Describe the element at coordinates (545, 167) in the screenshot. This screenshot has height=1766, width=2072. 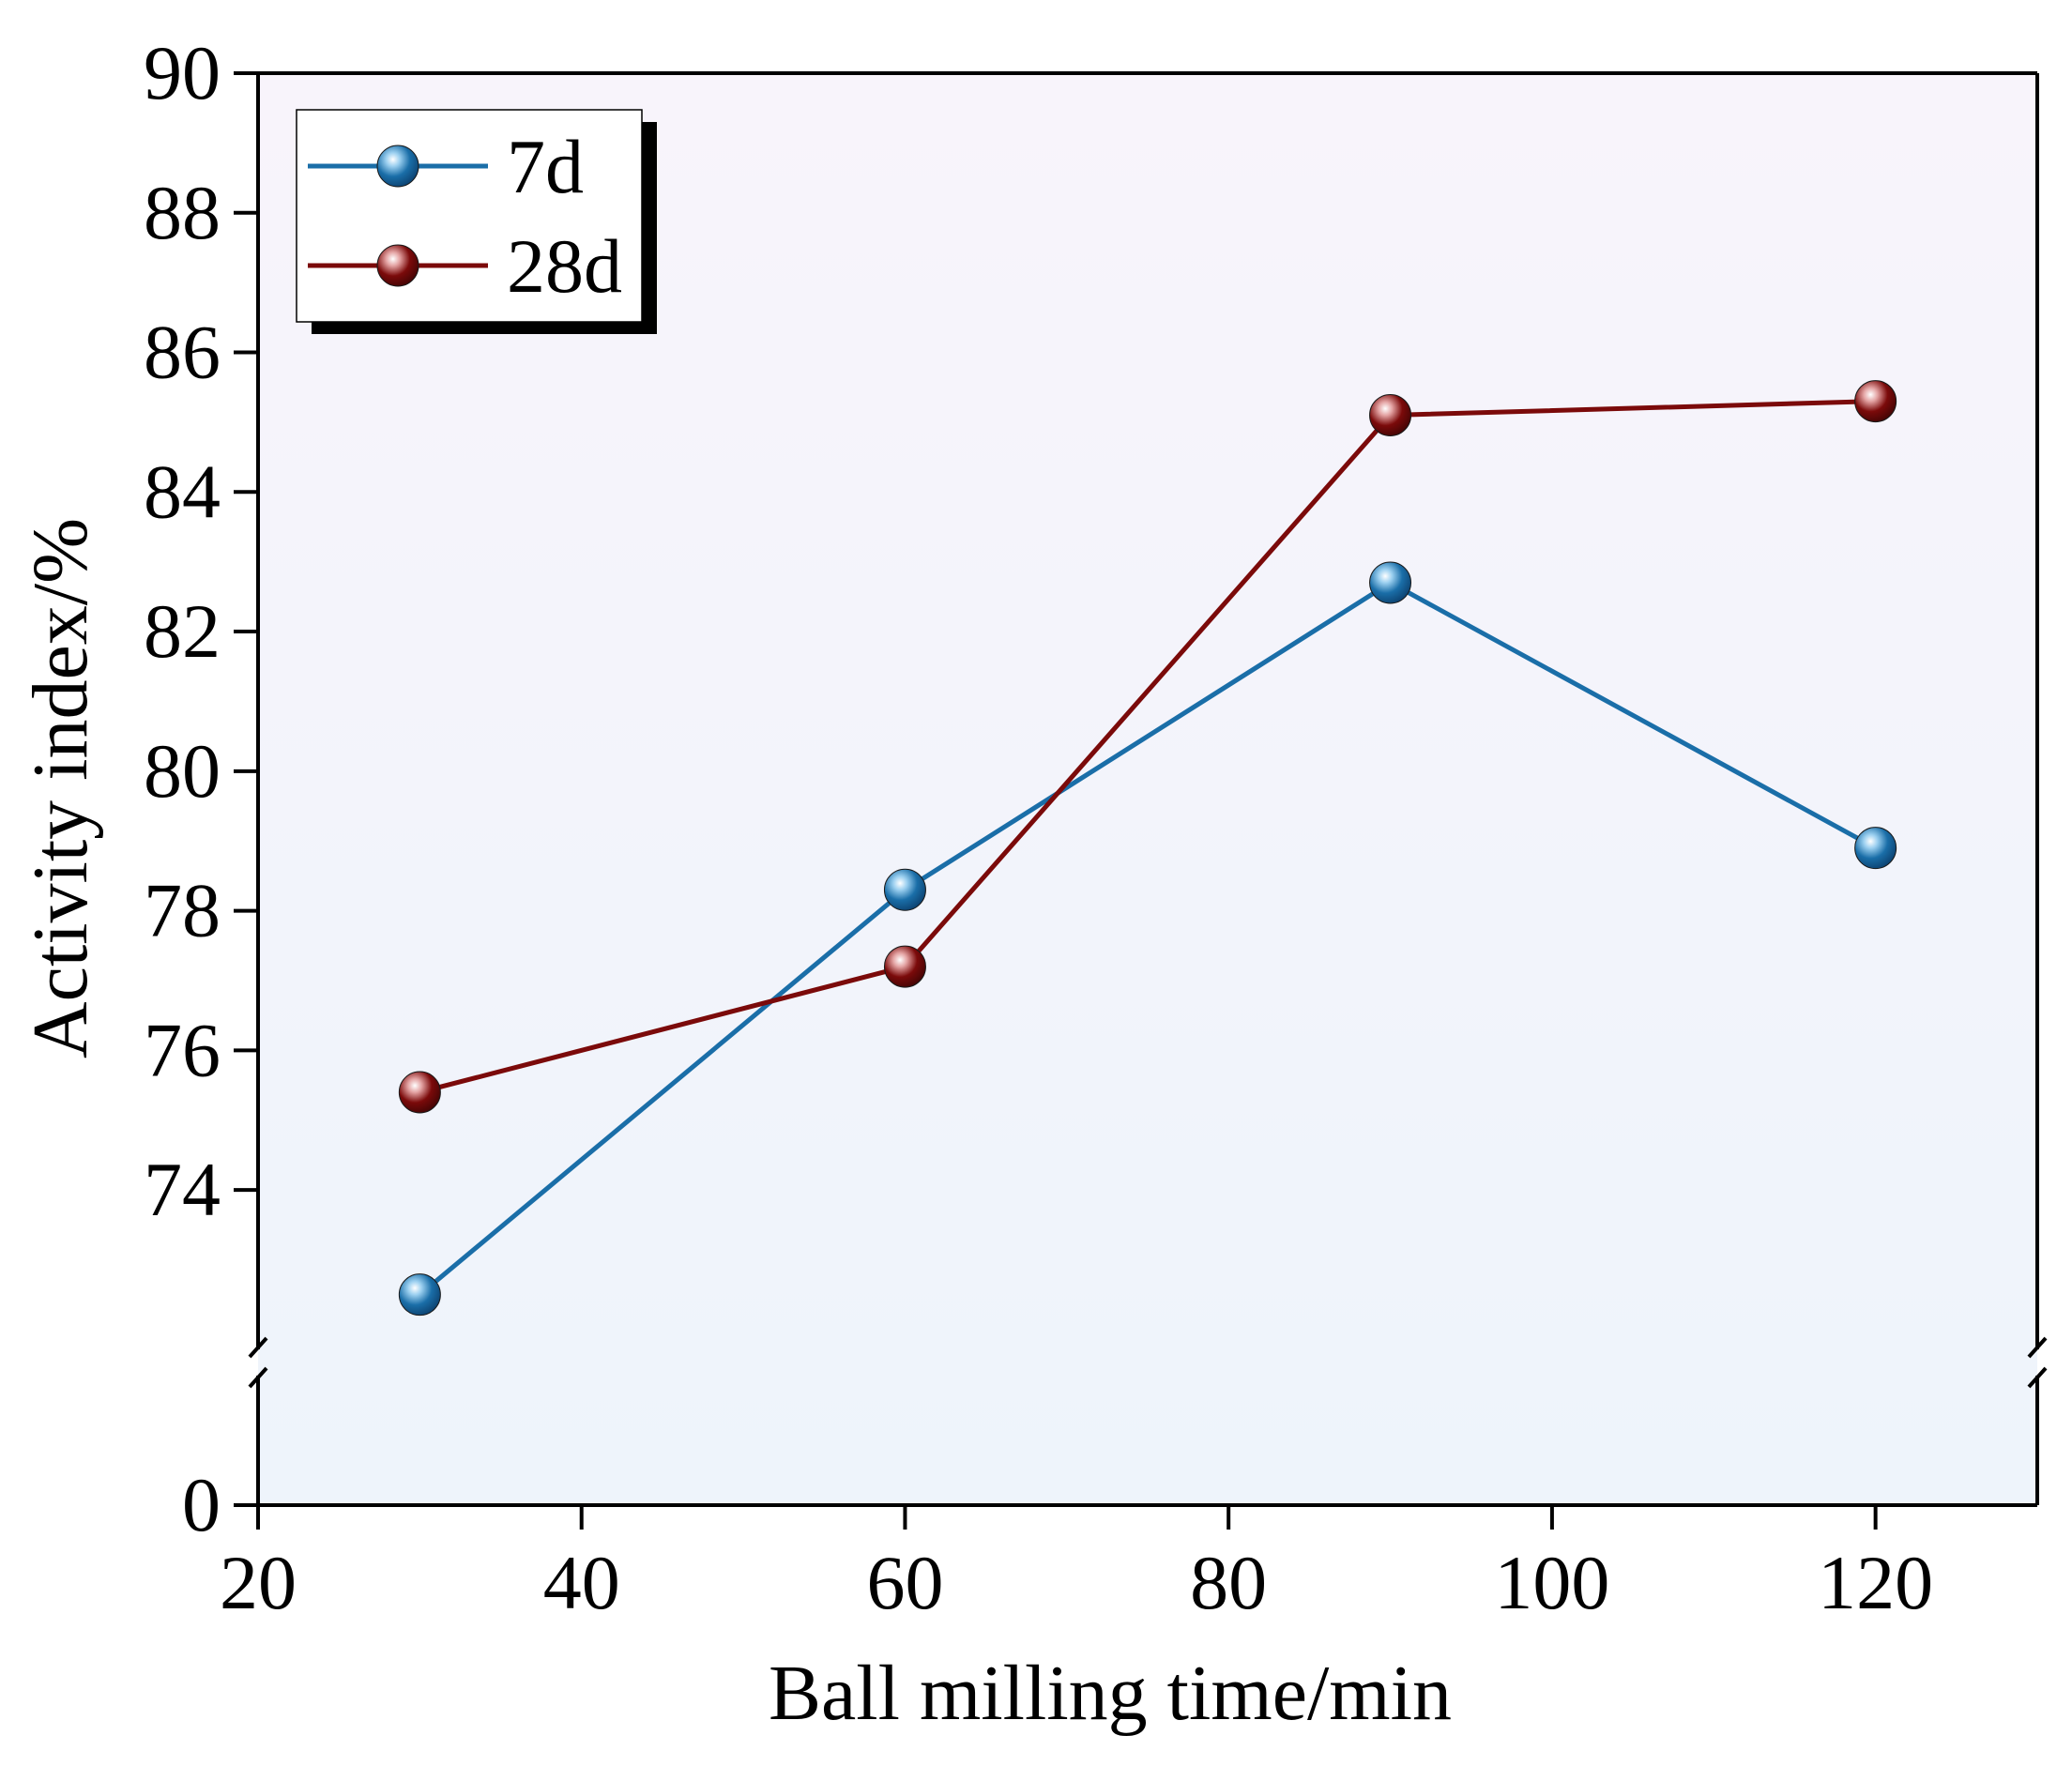
I see `legend-label-7d: 7d` at that location.